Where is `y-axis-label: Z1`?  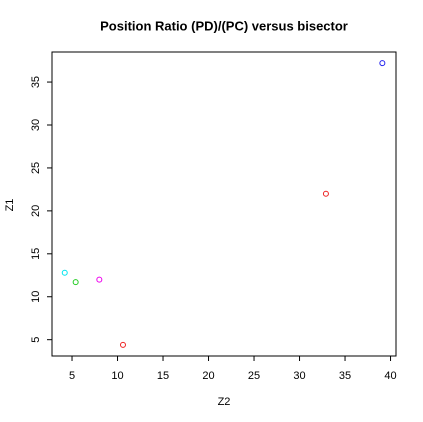
y-axis-label: Z1 is located at coordinates (10, 205).